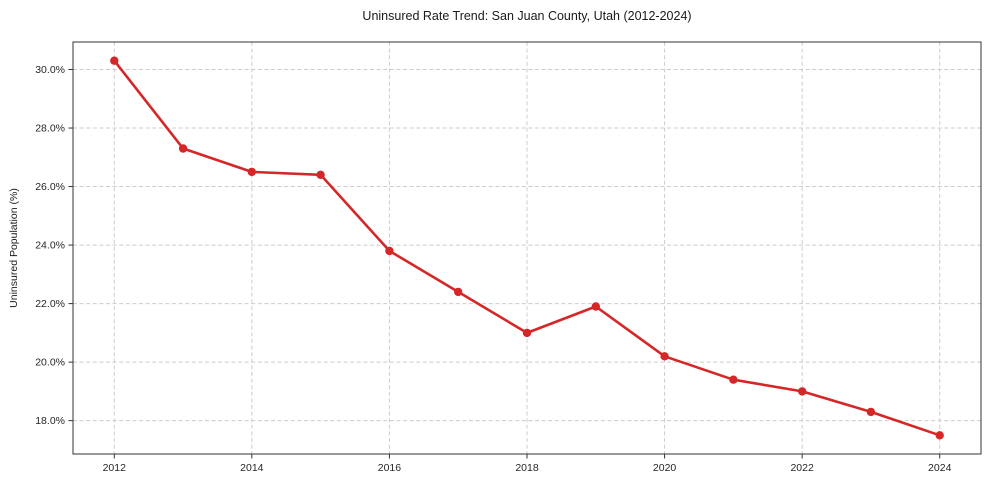 The width and height of the screenshot is (989, 490). Describe the element at coordinates (50, 70) in the screenshot. I see `y-tick-label: 30.0%` at that location.